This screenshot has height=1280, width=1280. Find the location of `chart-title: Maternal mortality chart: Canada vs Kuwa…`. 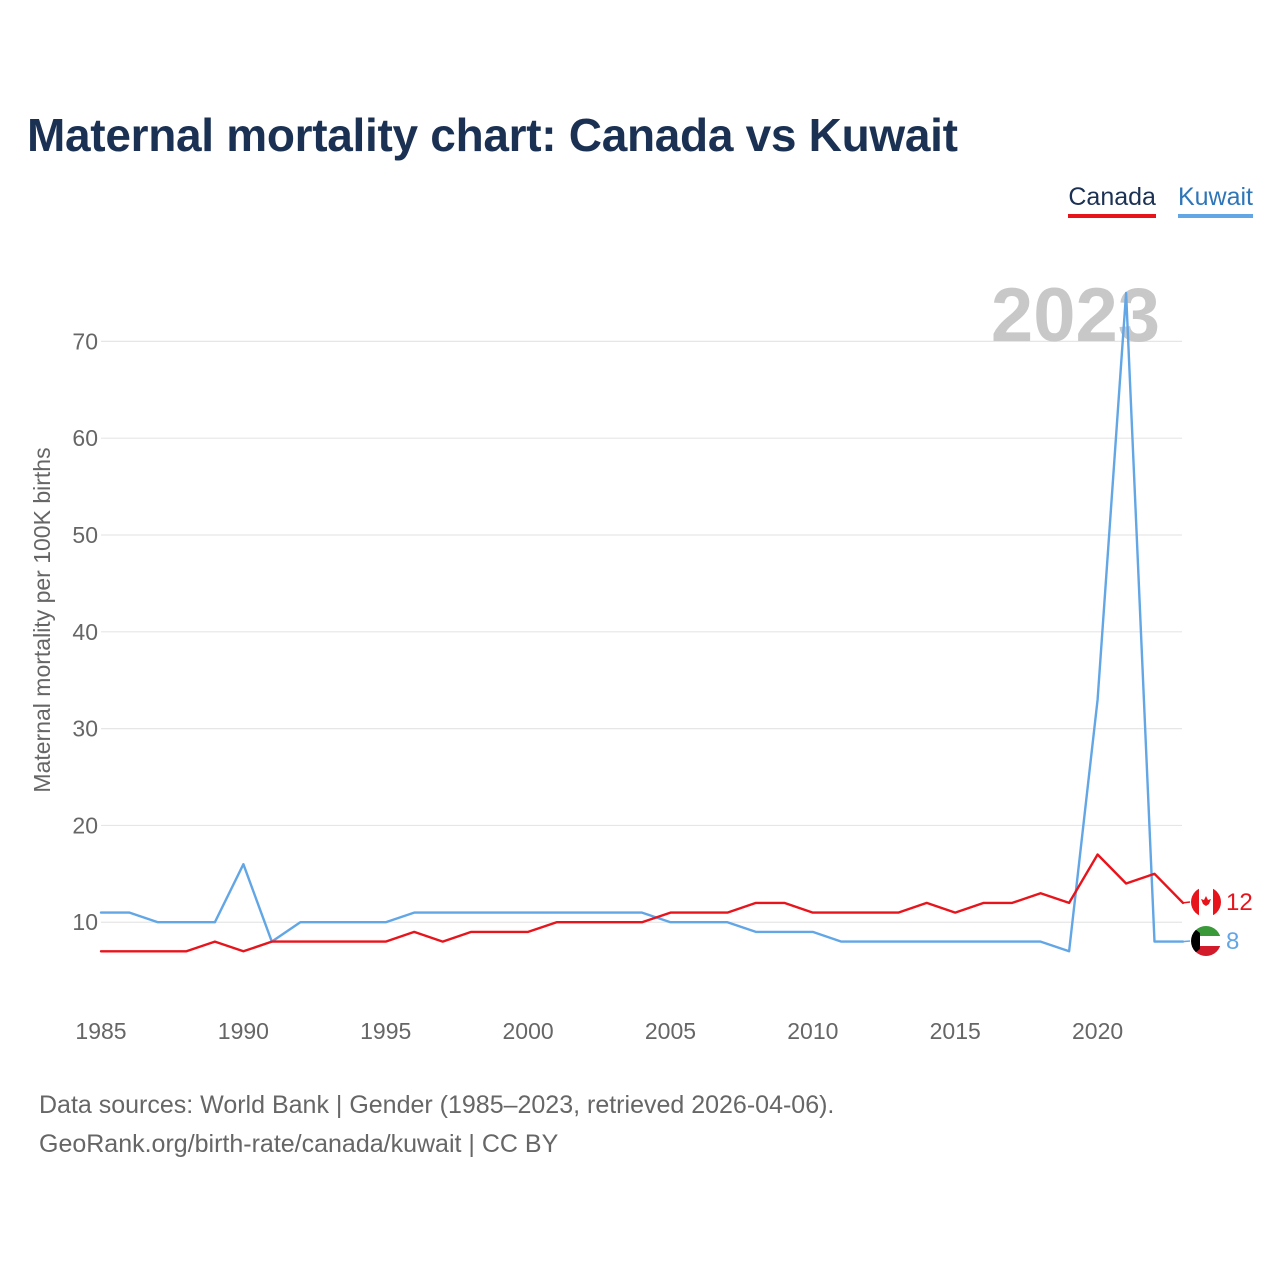

chart-title: Maternal mortality chart: Canada vs Kuwa… is located at coordinates (492, 135).